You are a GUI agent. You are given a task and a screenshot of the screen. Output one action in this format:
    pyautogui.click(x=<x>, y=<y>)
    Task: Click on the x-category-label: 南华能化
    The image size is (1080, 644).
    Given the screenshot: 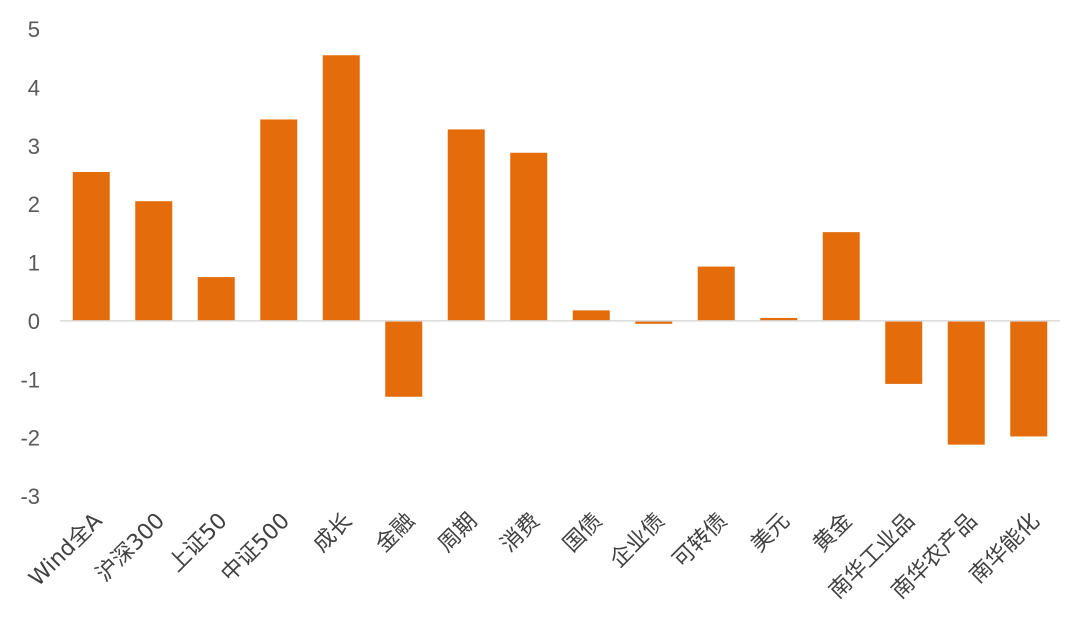 What is the action you would take?
    pyautogui.click(x=1005, y=549)
    